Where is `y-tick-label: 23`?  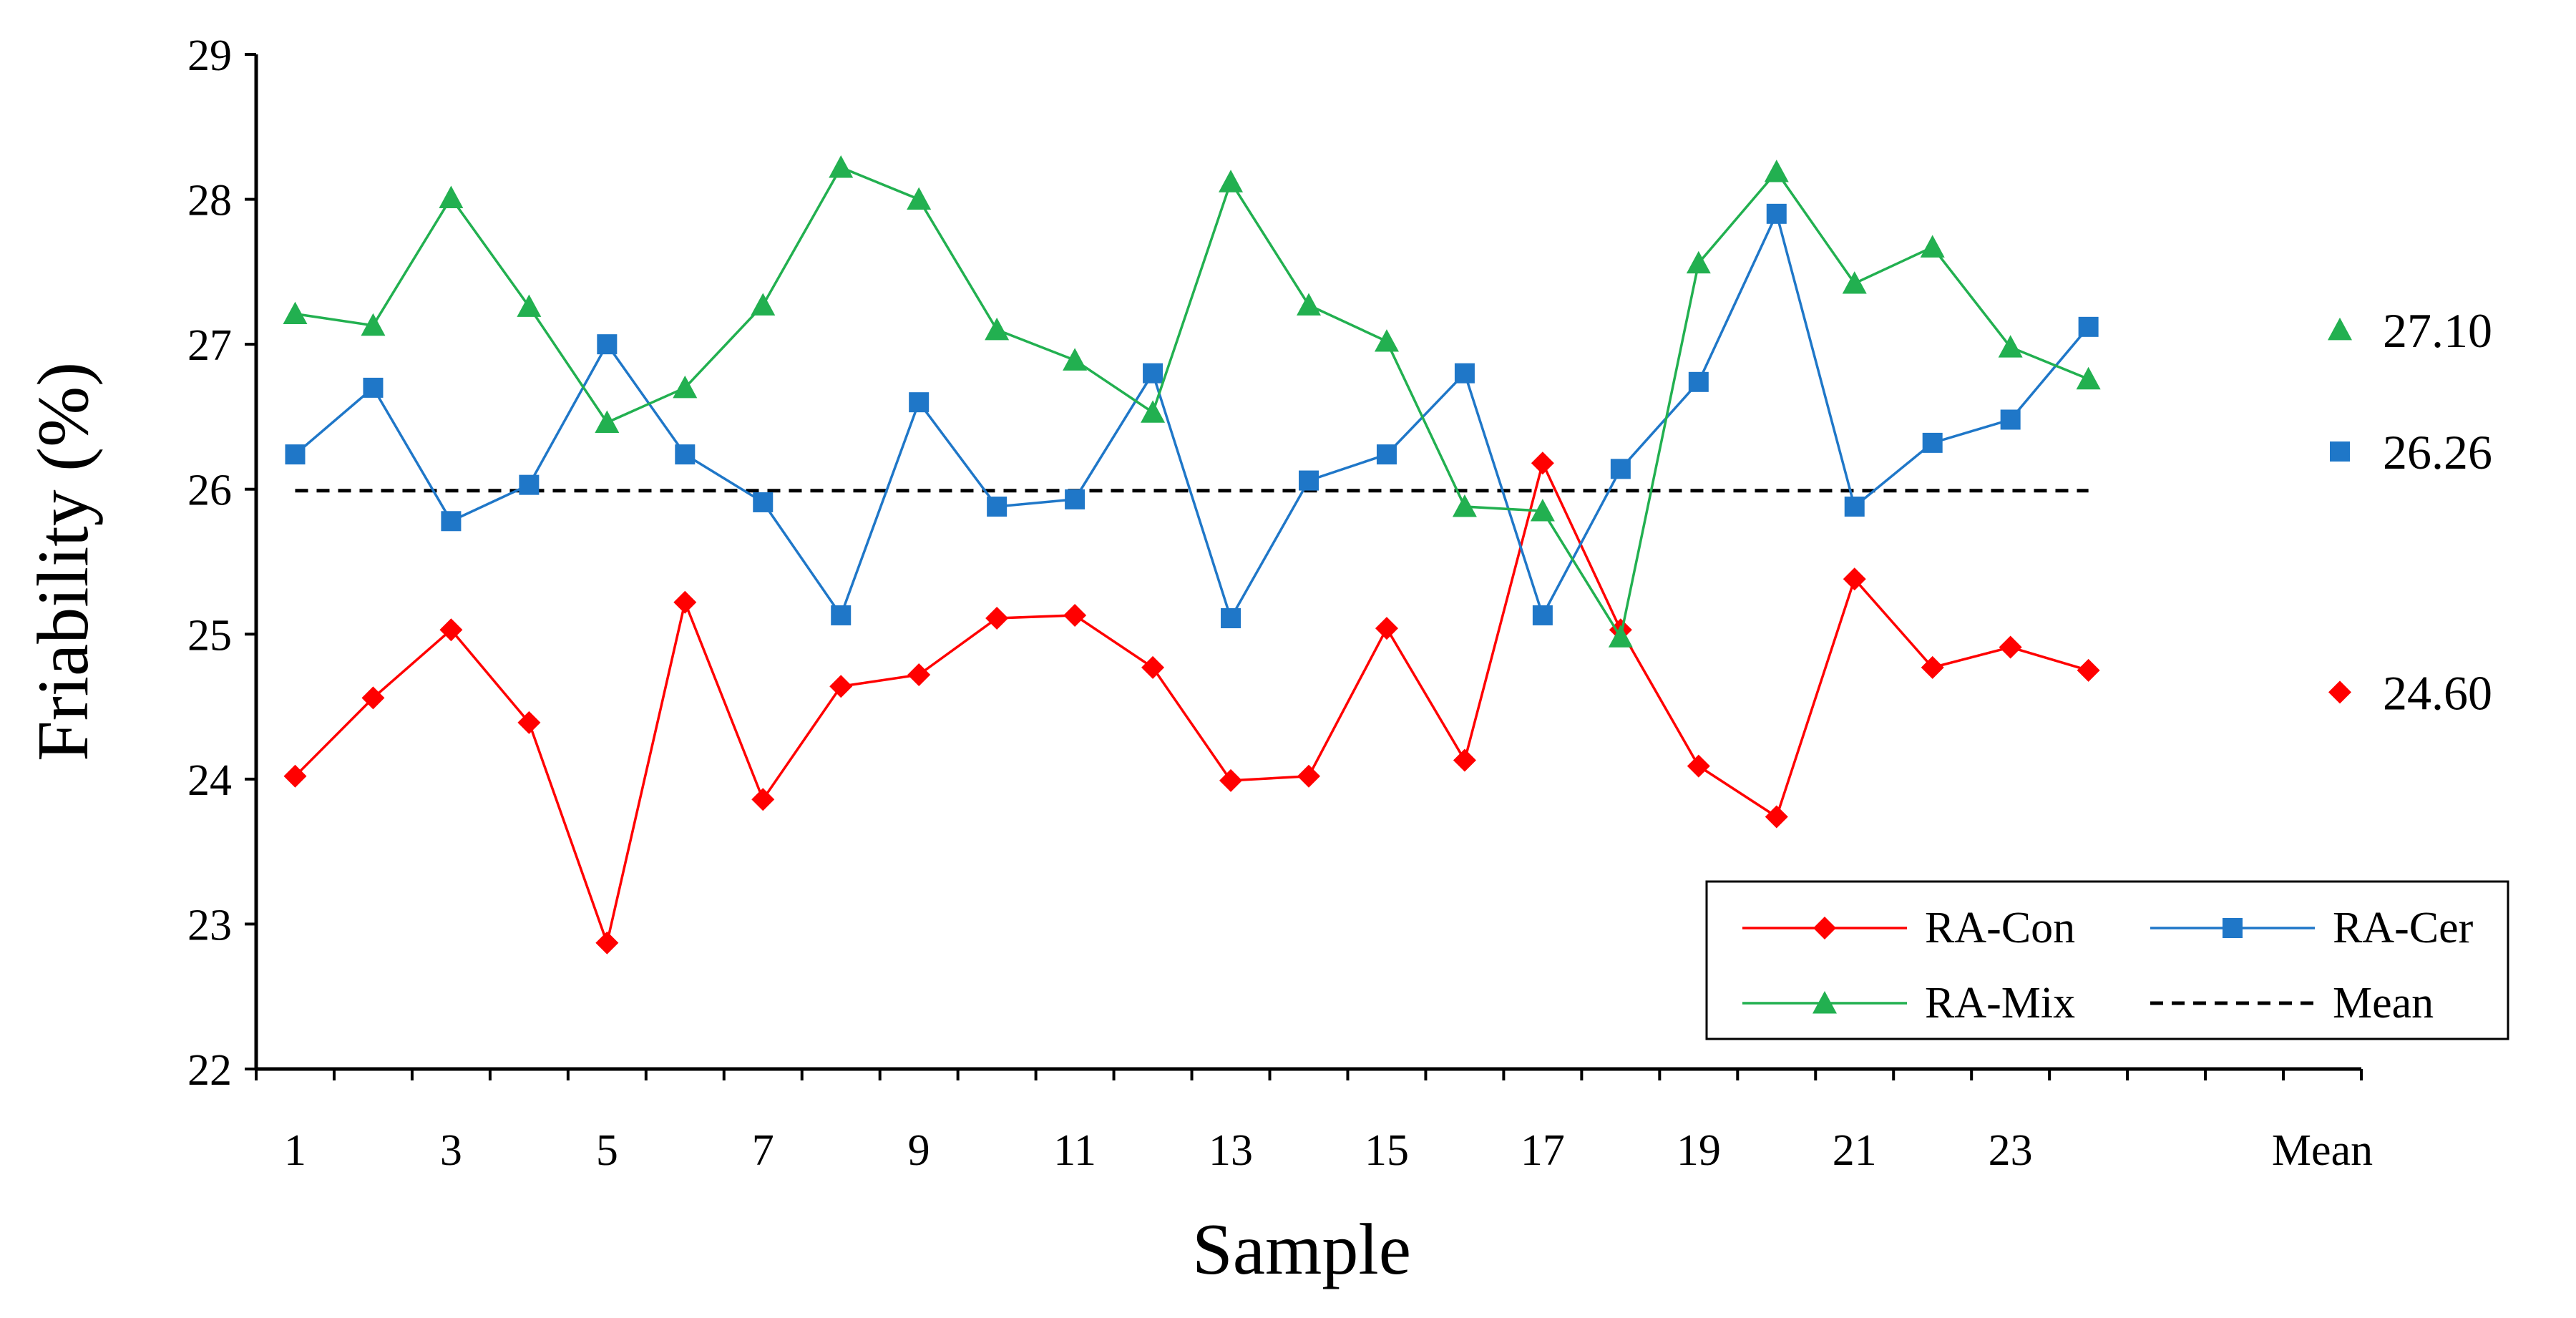 y-tick-label: 23 is located at coordinates (209, 925).